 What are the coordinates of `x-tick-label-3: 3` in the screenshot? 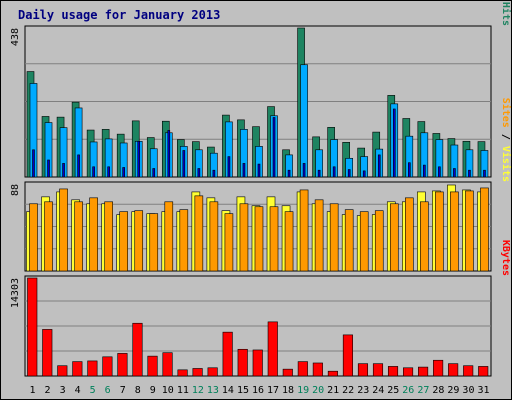 It's located at (63, 390).